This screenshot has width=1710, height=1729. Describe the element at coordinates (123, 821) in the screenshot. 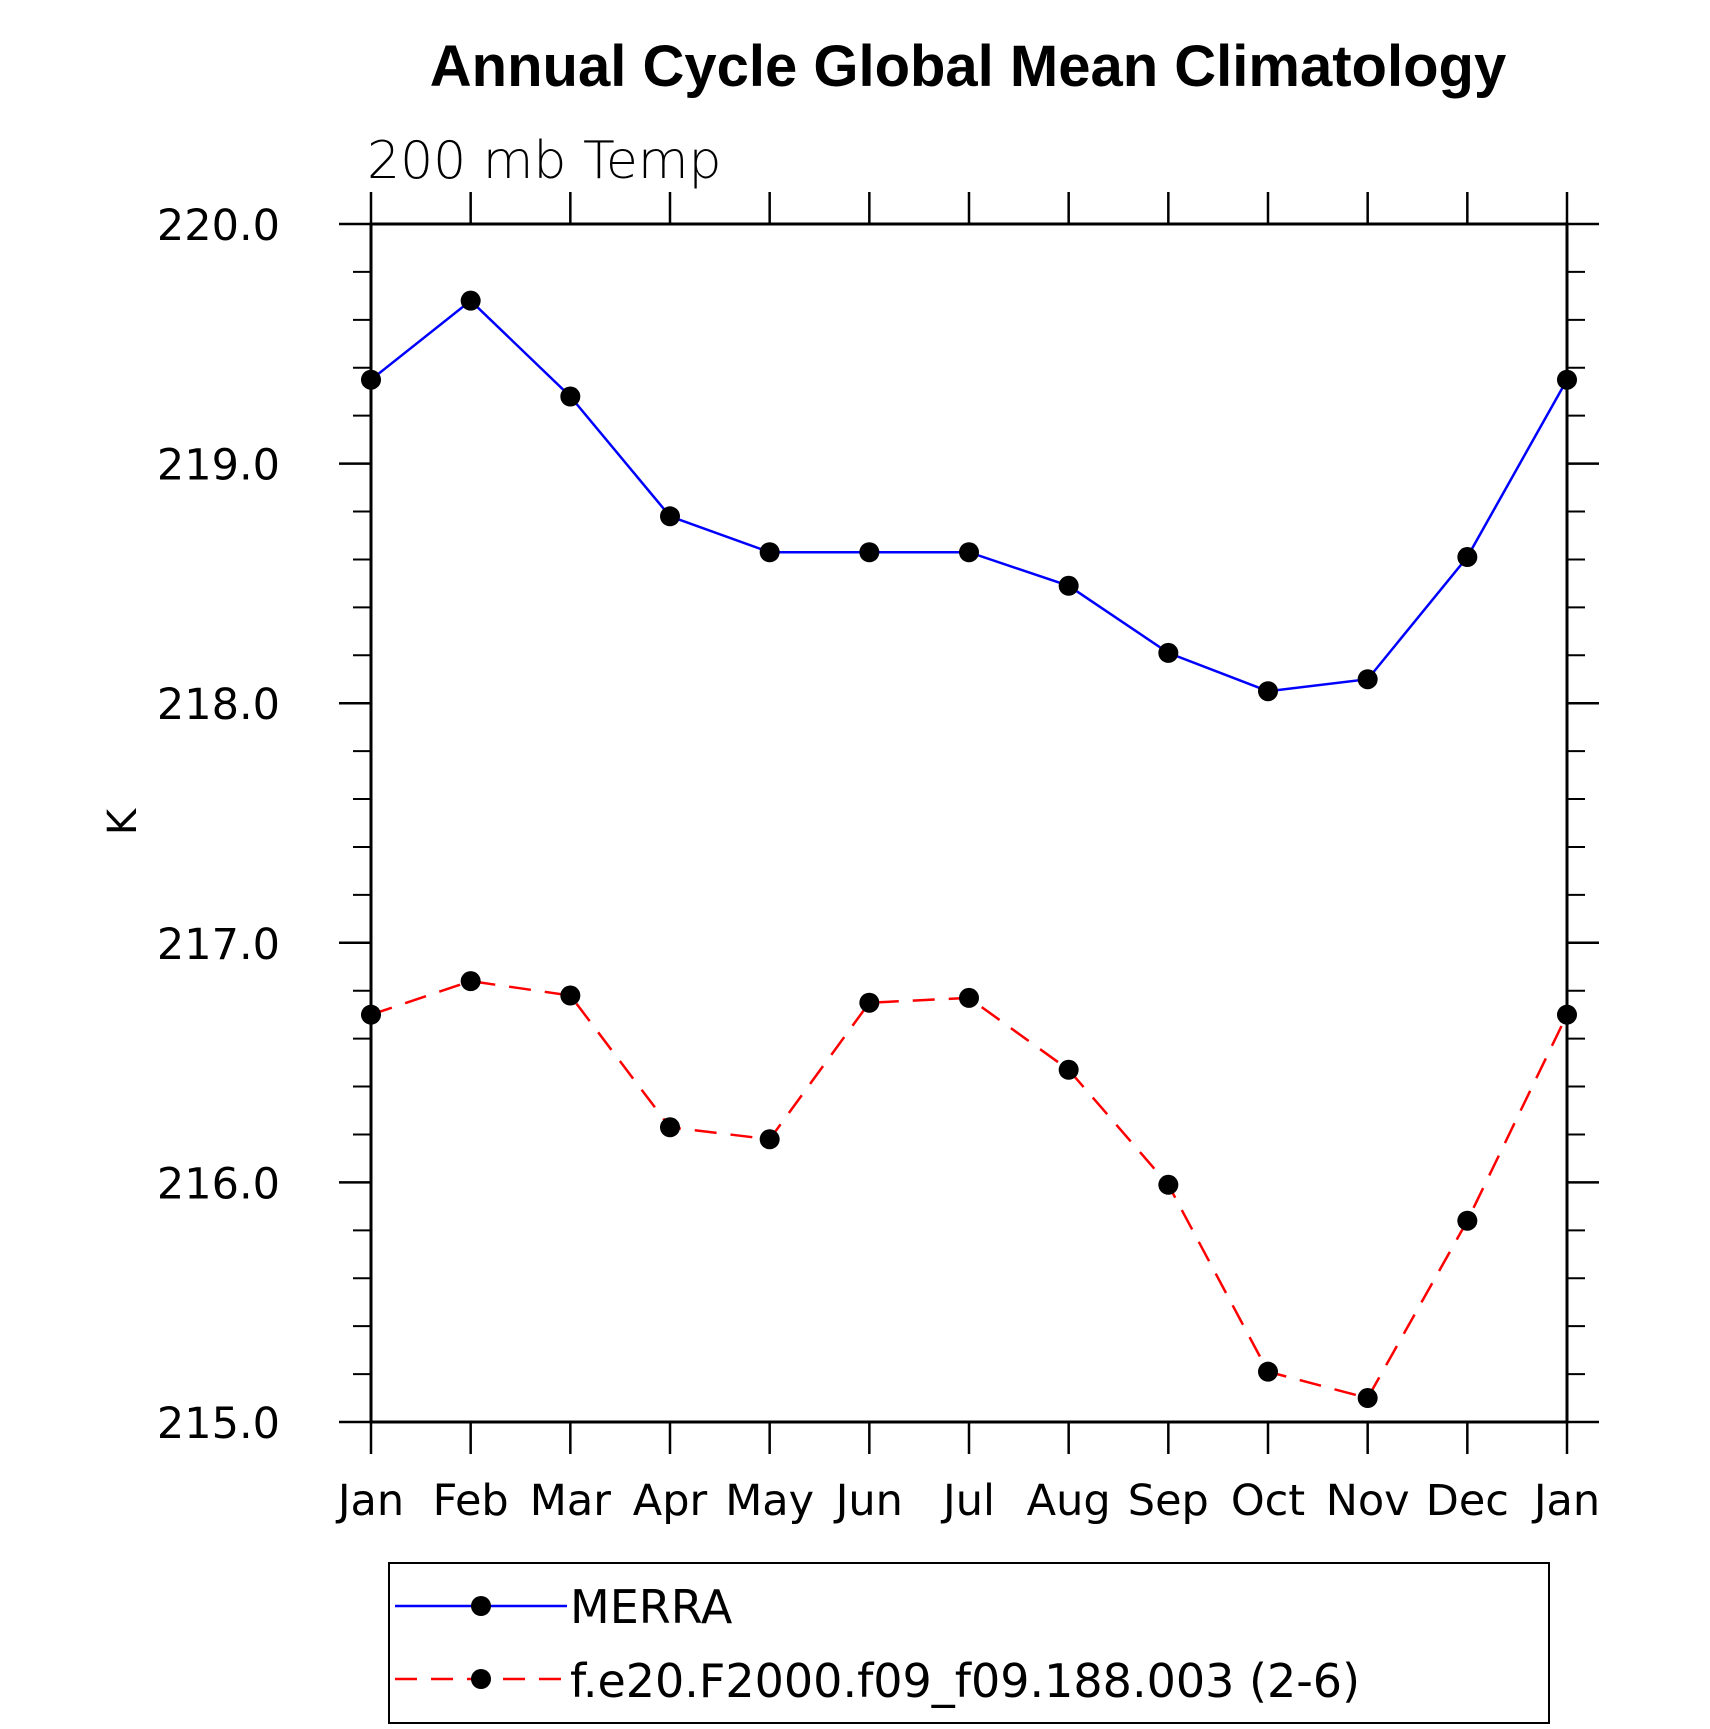

I see `y-axis-label: K` at that location.